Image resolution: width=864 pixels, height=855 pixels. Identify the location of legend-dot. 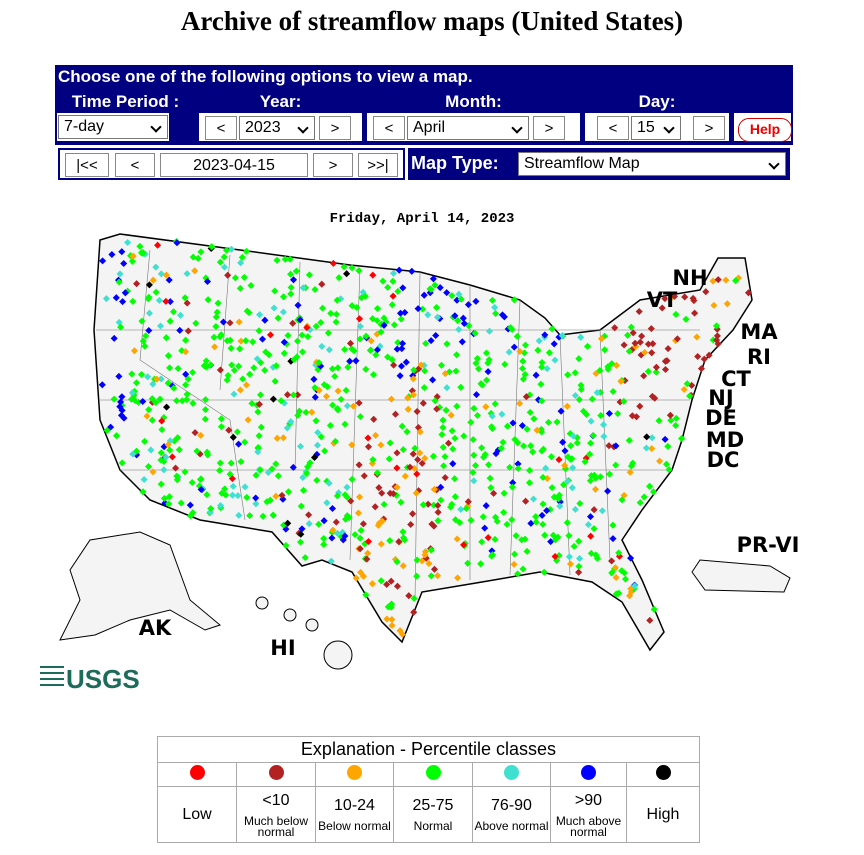
(197, 772).